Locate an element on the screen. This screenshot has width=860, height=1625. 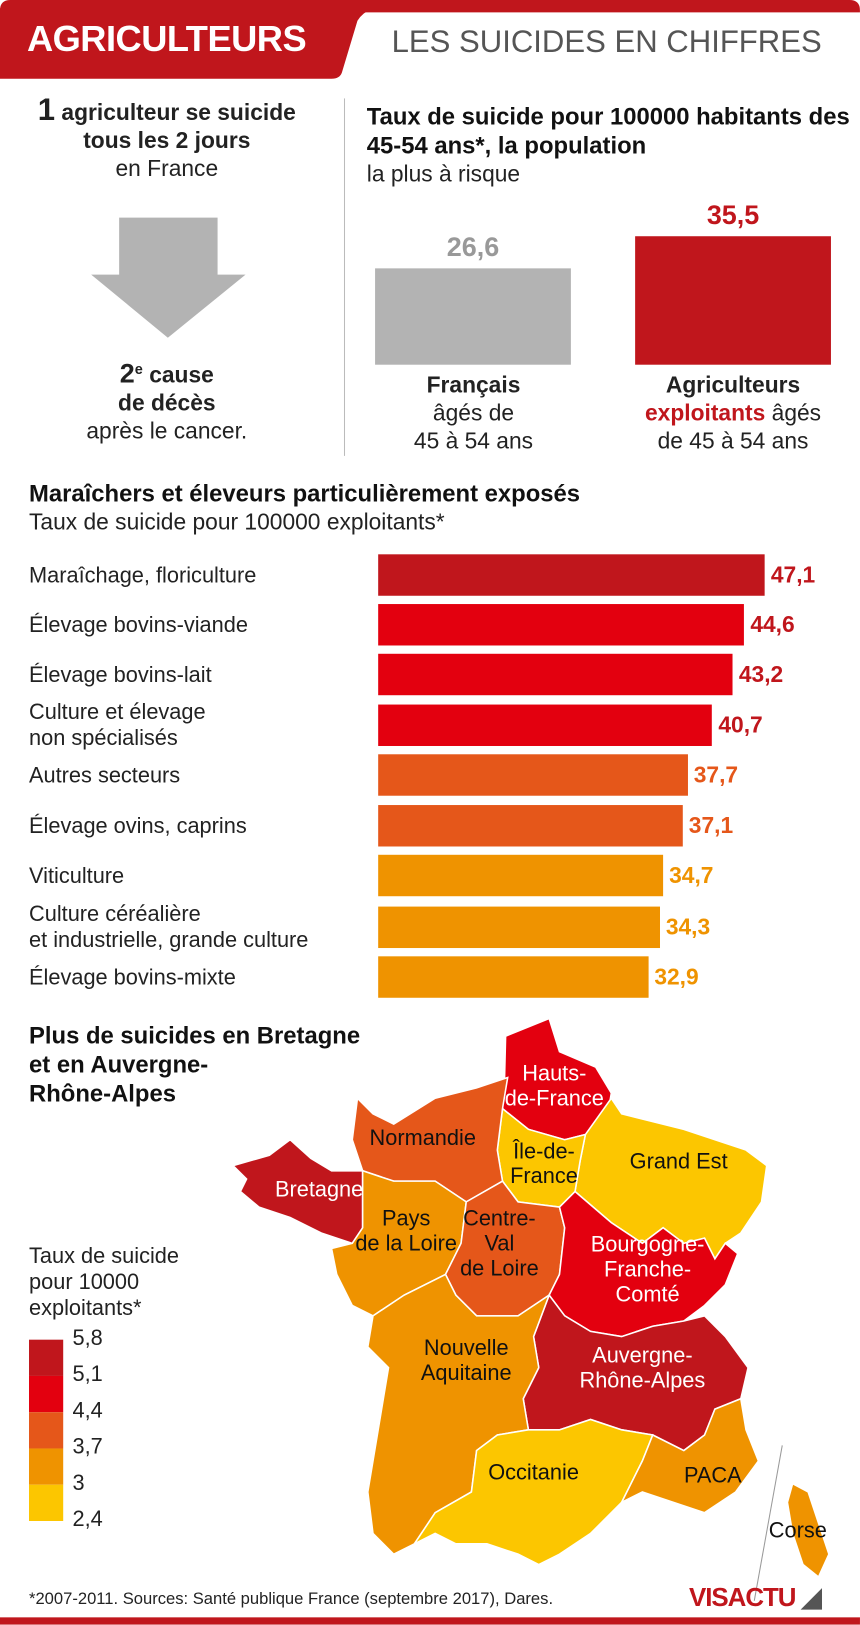
sector-subtitle: Taux de suicide pour 100000 exploitants* is located at coordinates (237, 521).